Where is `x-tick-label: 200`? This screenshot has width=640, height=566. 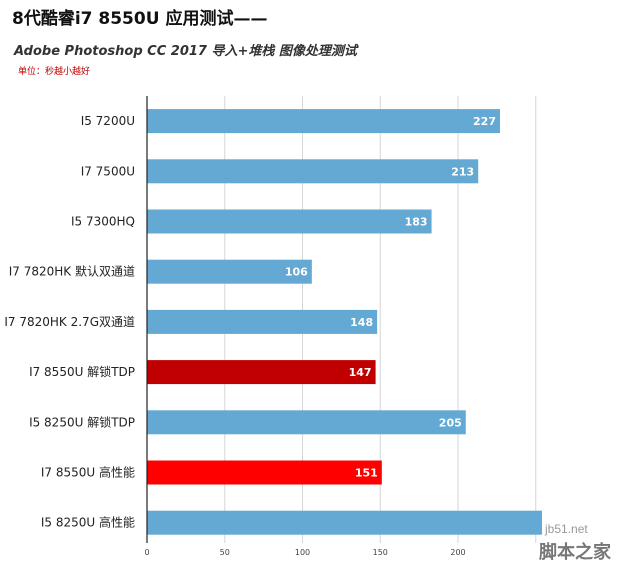 x-tick-label: 200 is located at coordinates (457, 552).